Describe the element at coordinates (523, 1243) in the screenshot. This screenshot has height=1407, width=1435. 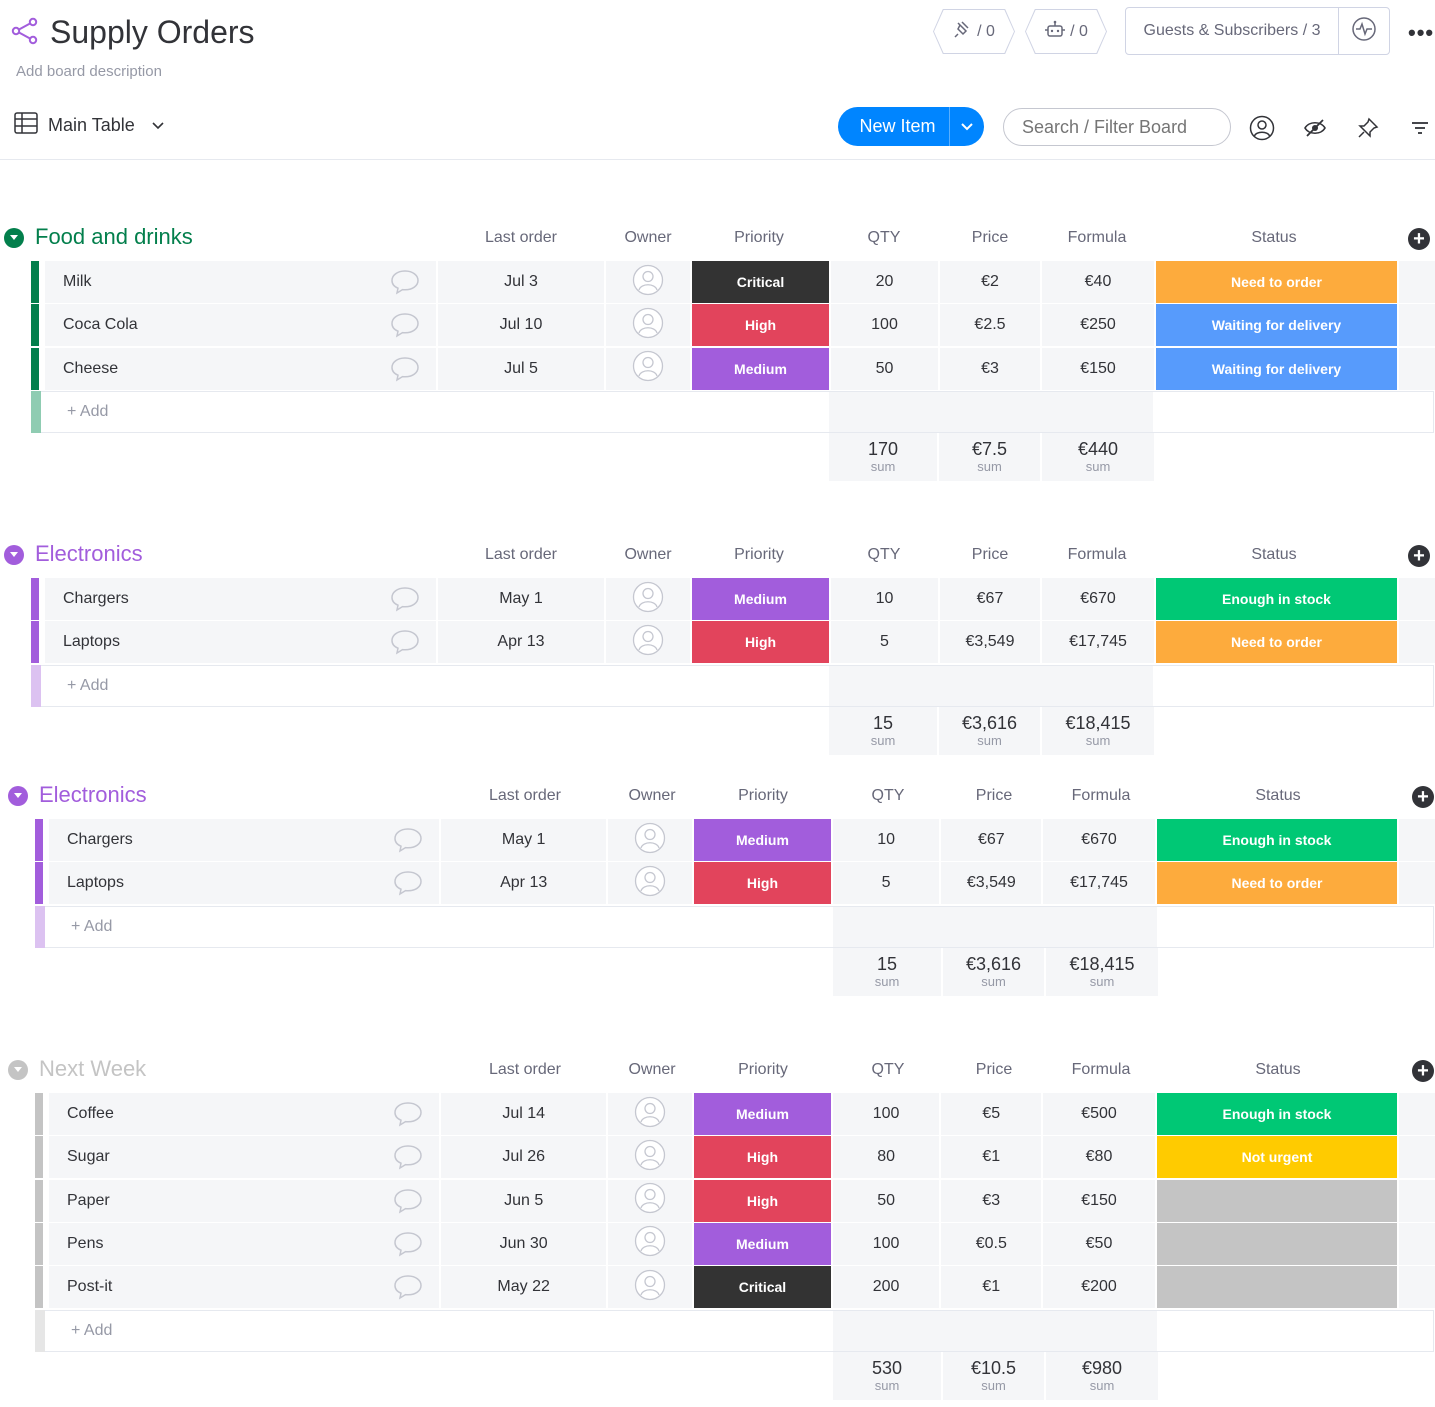
I see `last-order-cell: Jun 30` at that location.